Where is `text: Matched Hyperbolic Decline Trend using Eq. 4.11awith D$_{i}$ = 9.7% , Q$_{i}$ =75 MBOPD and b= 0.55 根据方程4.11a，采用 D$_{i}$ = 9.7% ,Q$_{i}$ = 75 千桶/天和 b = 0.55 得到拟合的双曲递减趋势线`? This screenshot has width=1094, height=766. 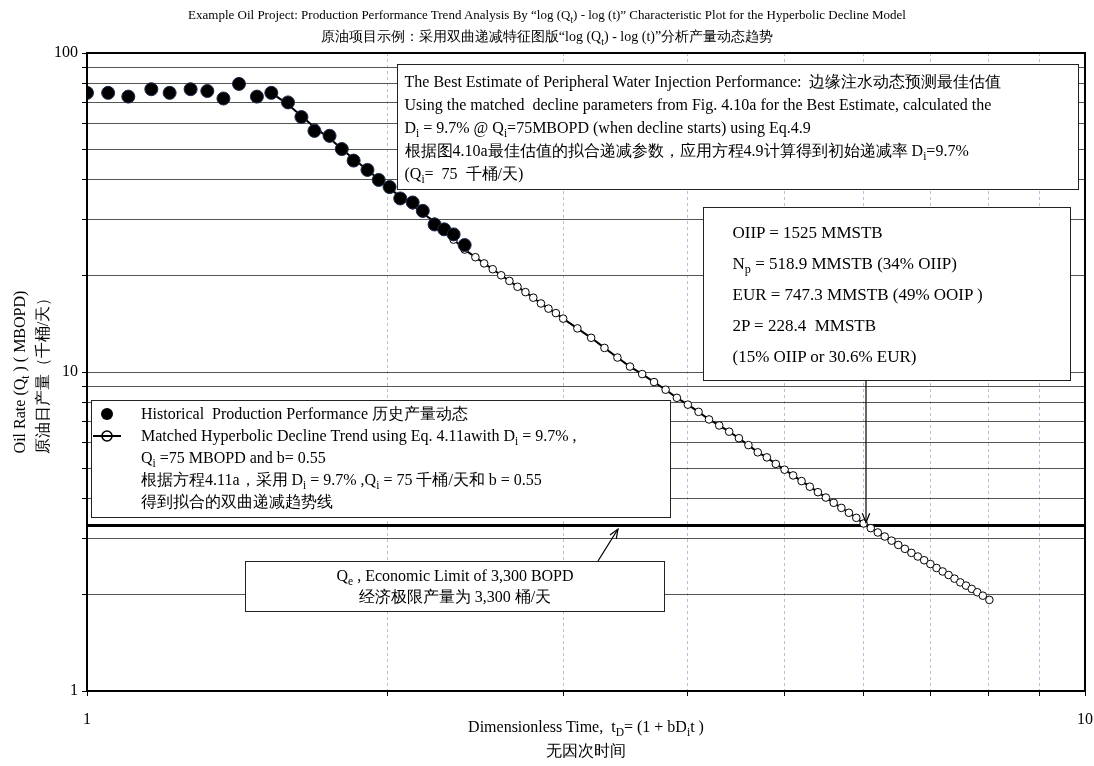 text: Matched Hyperbolic Decline Trend using Eq. 4.11awith D$_{i}$ = 9.7% , Q$_{i}$ =75 MBOPD and b= 0.55 根据方程4.11a，采用 D$_{i}$ = 9.7% ,Q$_{i}$ = 75 千桶/天和 b = 0.55 得到拟合的双曲递减趋势线 is located at coordinates (359, 468).